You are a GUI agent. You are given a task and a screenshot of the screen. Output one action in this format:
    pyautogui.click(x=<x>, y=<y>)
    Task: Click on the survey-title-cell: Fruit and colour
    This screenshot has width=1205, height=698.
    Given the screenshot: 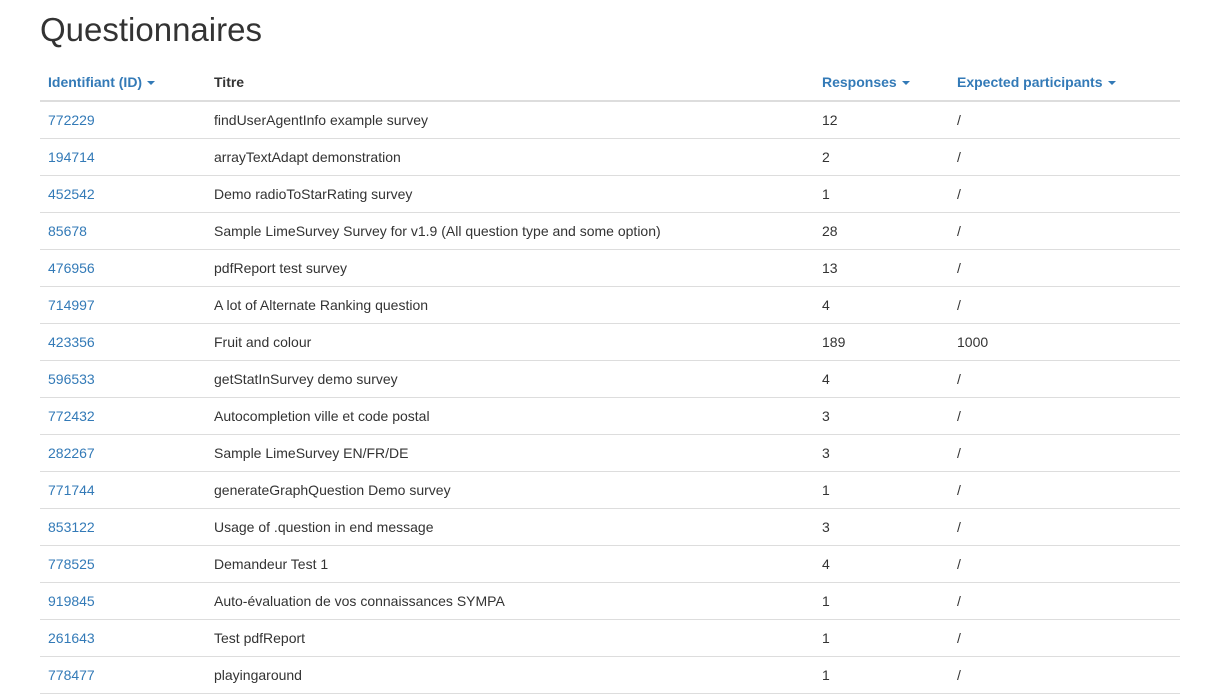 What is the action you would take?
    pyautogui.click(x=510, y=342)
    